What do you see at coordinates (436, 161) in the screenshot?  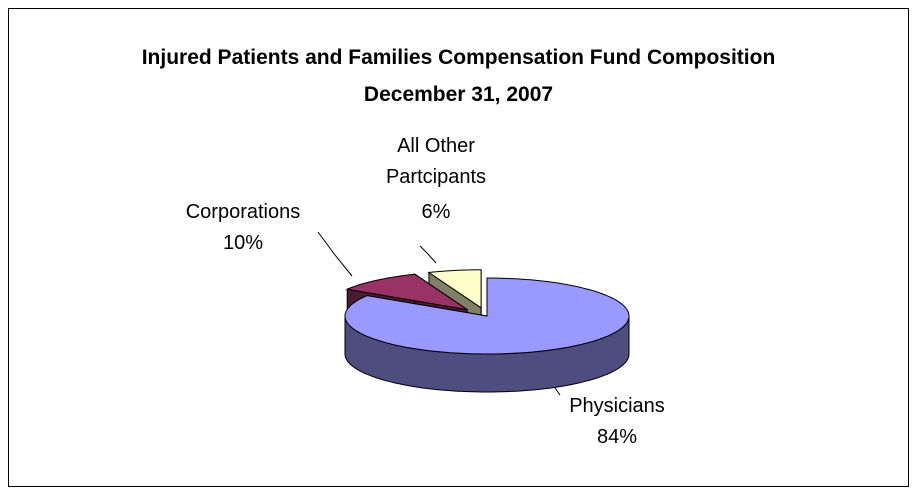 I see `slice-label: All Other Partcipants` at bounding box center [436, 161].